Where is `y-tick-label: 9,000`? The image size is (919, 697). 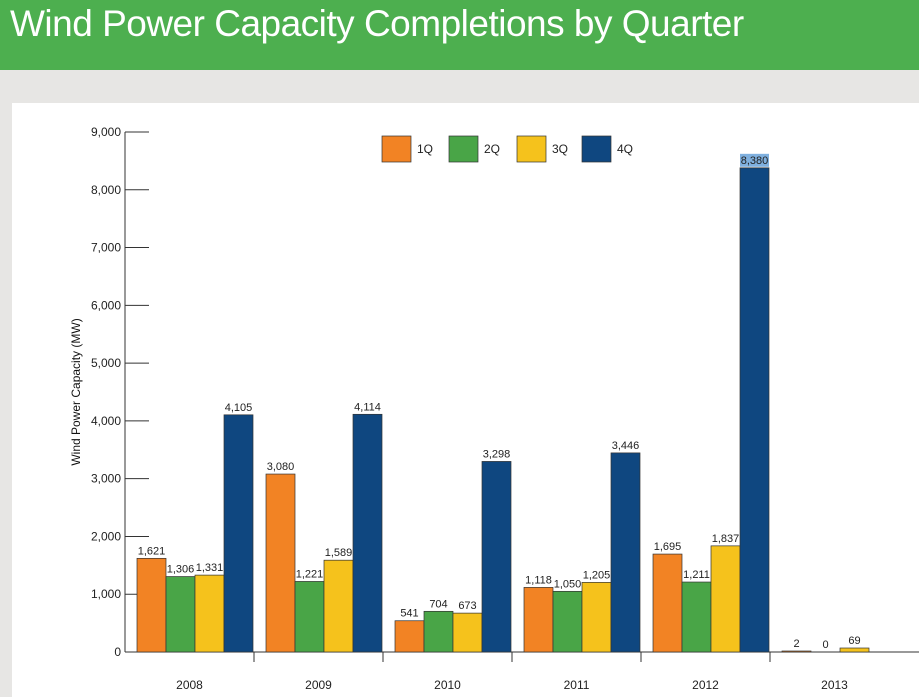 y-tick-label: 9,000 is located at coordinates (106, 132).